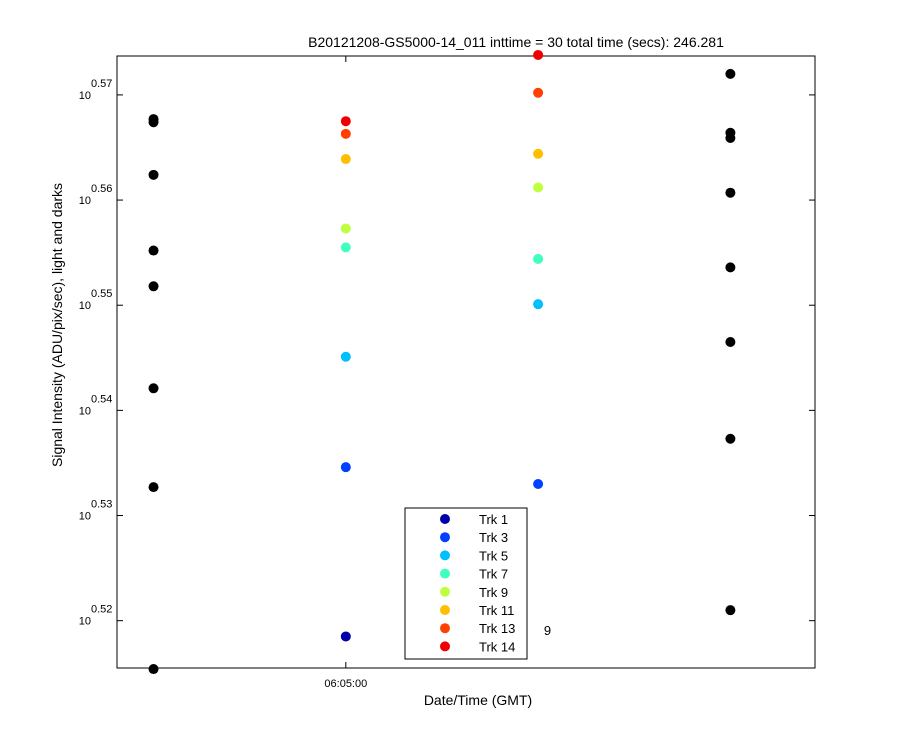 The height and width of the screenshot is (750, 900). I want to click on y-tick-label-exponent: 0.54, so click(101, 399).